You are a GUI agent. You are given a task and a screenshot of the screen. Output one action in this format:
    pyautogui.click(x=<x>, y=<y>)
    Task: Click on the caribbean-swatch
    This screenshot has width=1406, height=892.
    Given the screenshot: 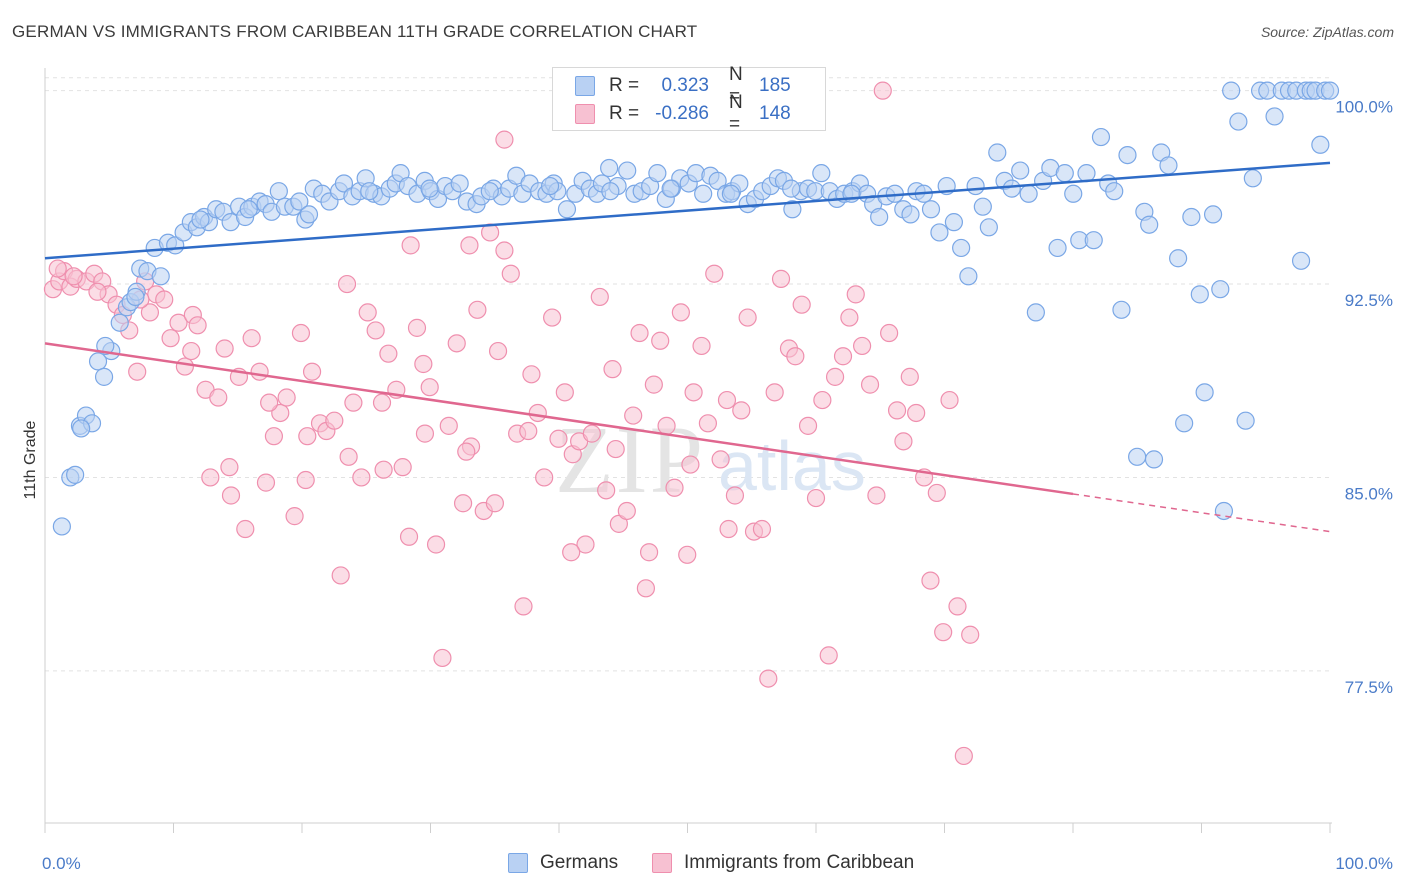 What is the action you would take?
    pyautogui.click(x=585, y=114)
    